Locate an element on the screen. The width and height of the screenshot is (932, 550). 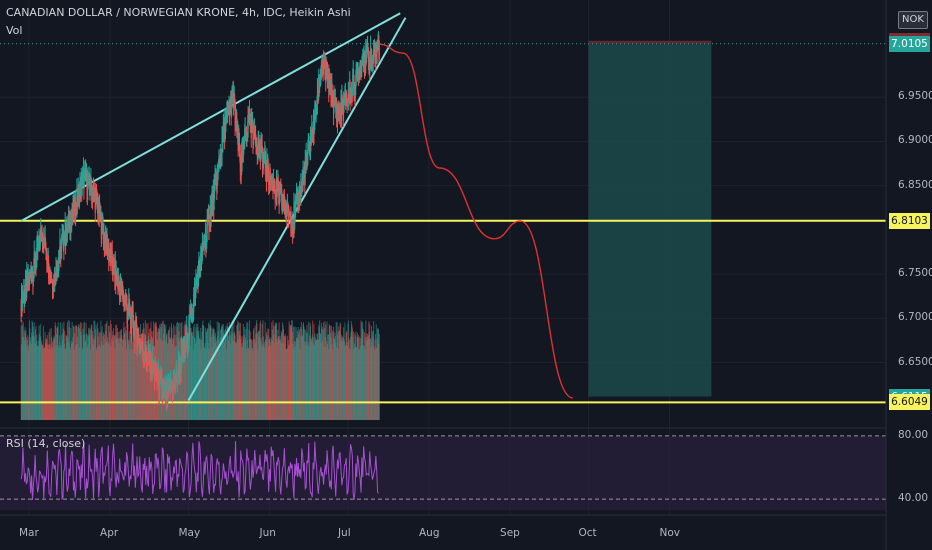
price-axis-label: 6.9500 is located at coordinates (915, 96).